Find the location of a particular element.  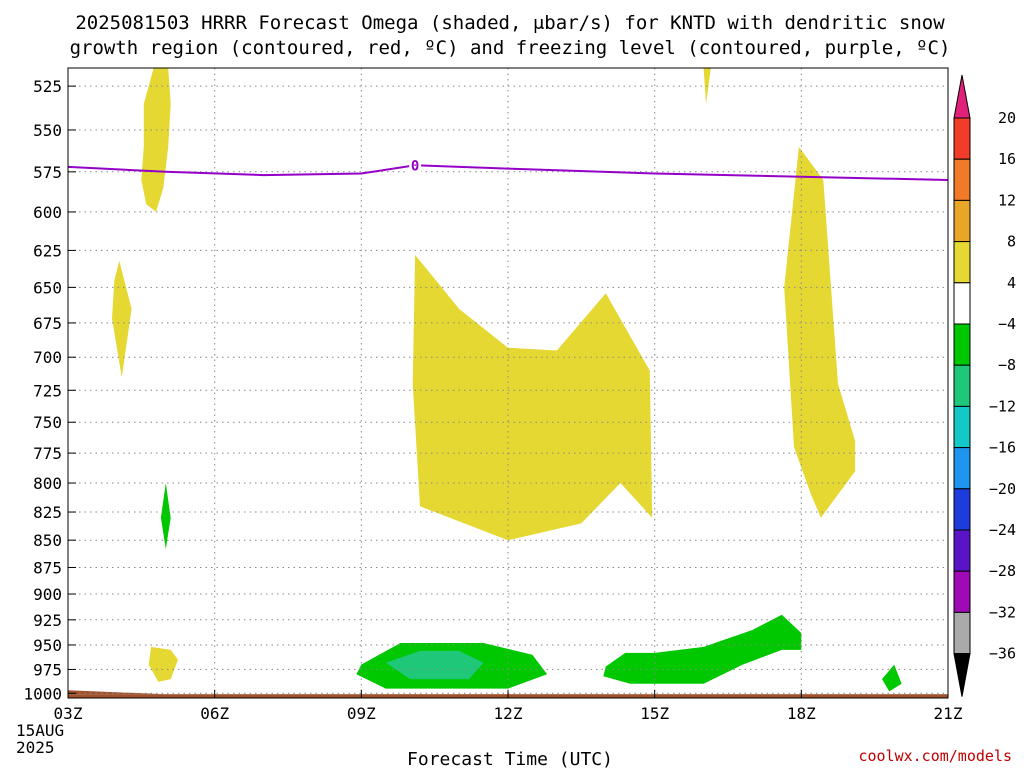

y-tick-label-600: 600 is located at coordinates (47, 212).